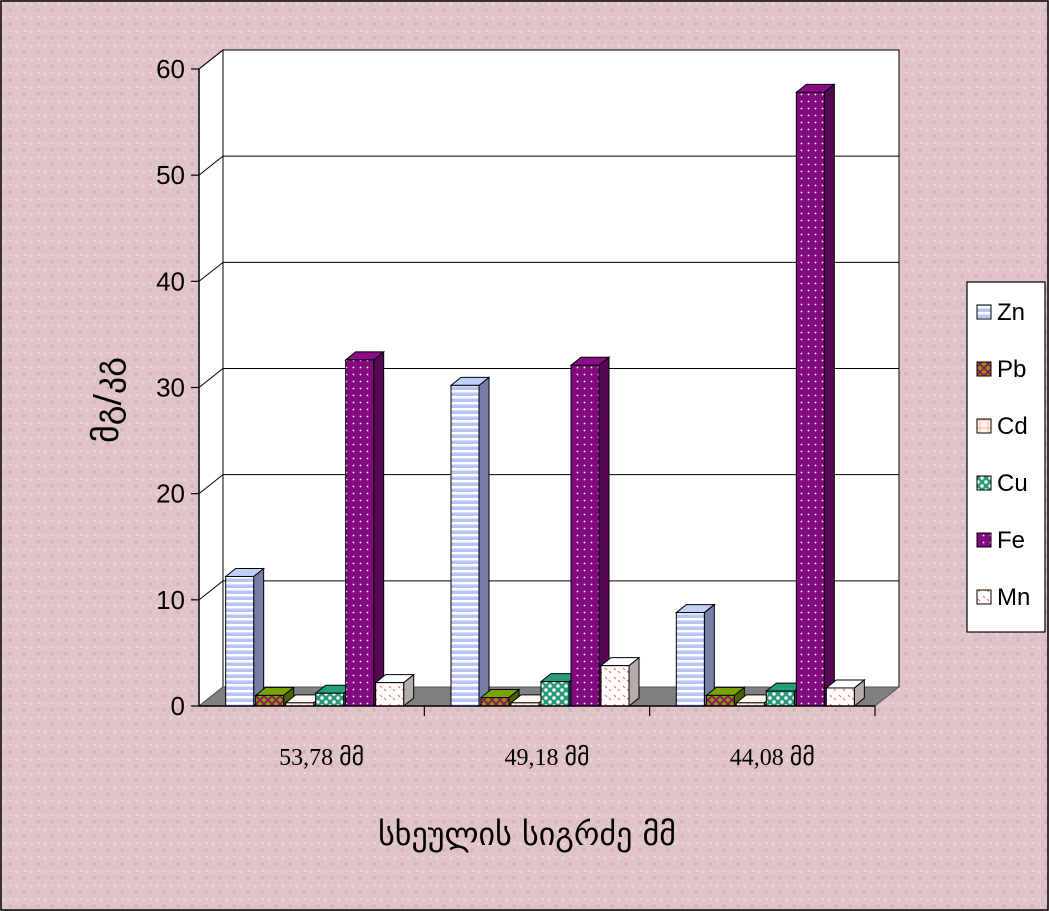 The image size is (1049, 911). I want to click on legend-item-pb: Pb, so click(1001, 369).